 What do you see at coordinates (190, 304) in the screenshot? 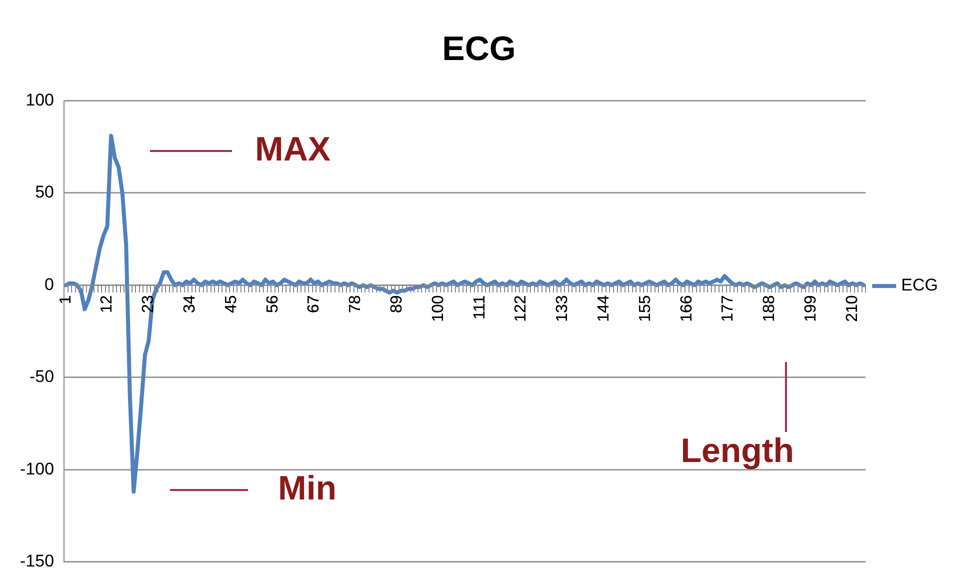
I see `x-tick-label: 34` at bounding box center [190, 304].